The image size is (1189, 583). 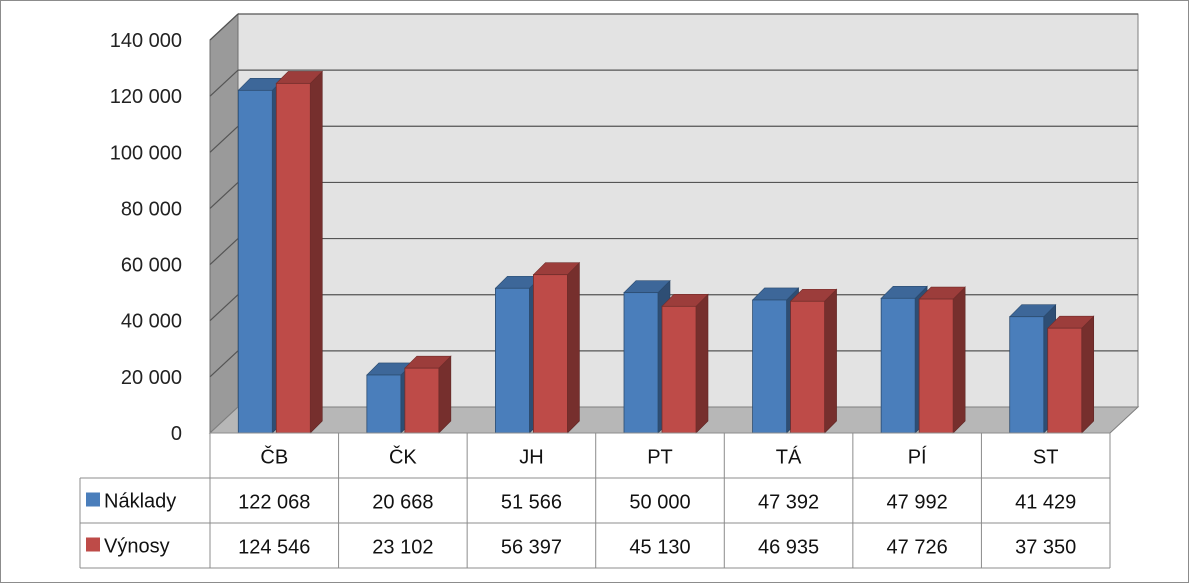 I want to click on category-label: ST, so click(x=1046, y=458).